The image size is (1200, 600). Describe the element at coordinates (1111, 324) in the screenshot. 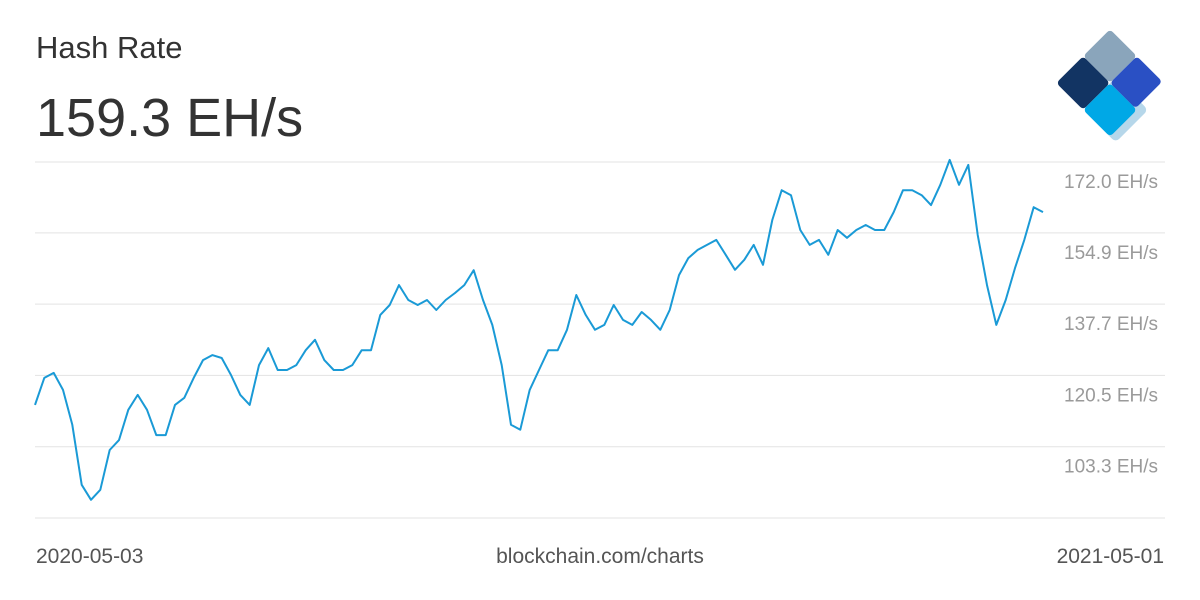

I see `y-tick-label: 137.7 EH/s` at that location.